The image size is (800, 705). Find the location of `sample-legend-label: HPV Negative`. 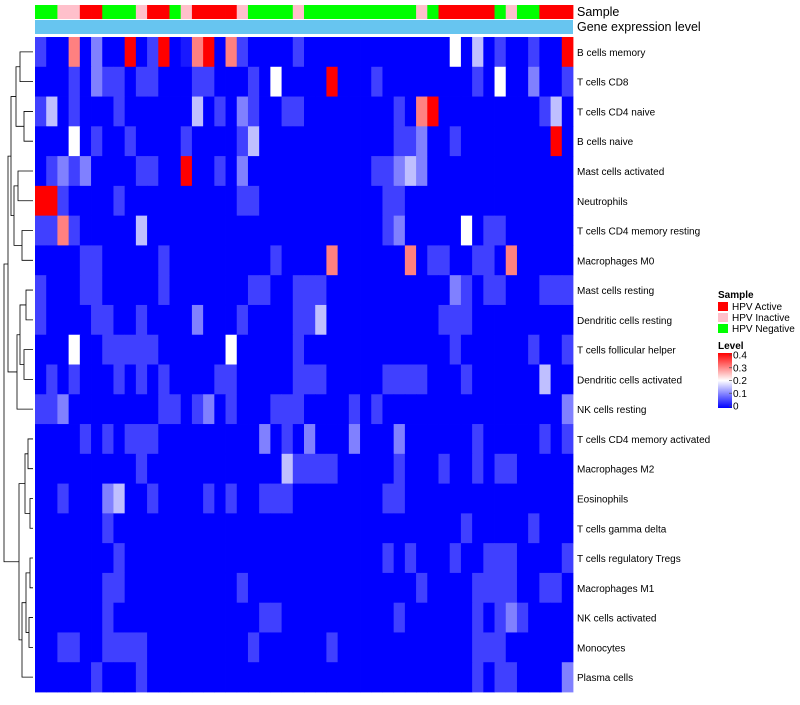

sample-legend-label: HPV Negative is located at coordinates (763, 329).